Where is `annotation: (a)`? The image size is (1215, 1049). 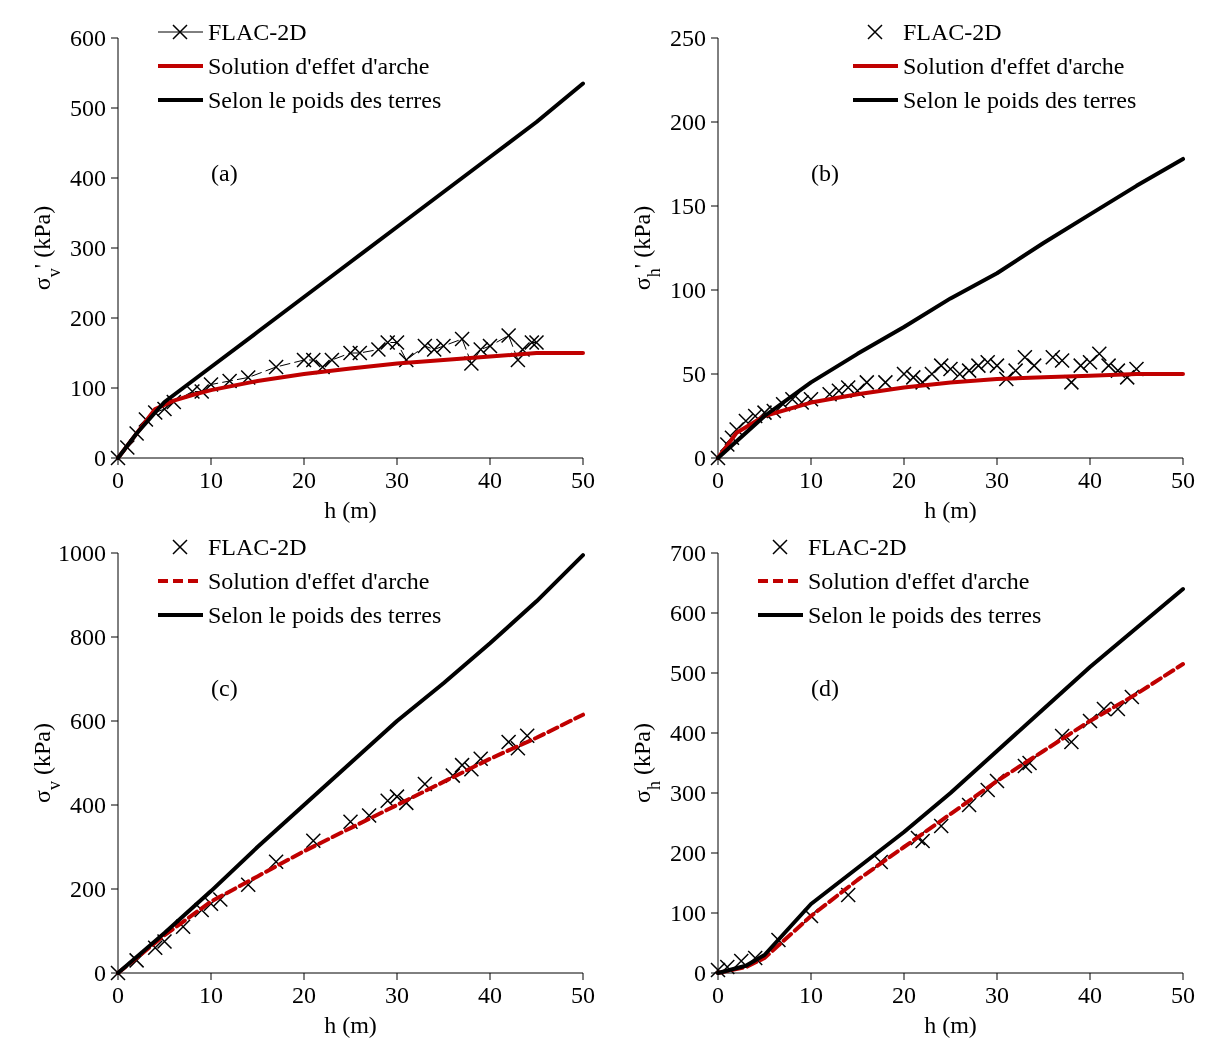
annotation: (a) is located at coordinates (224, 172).